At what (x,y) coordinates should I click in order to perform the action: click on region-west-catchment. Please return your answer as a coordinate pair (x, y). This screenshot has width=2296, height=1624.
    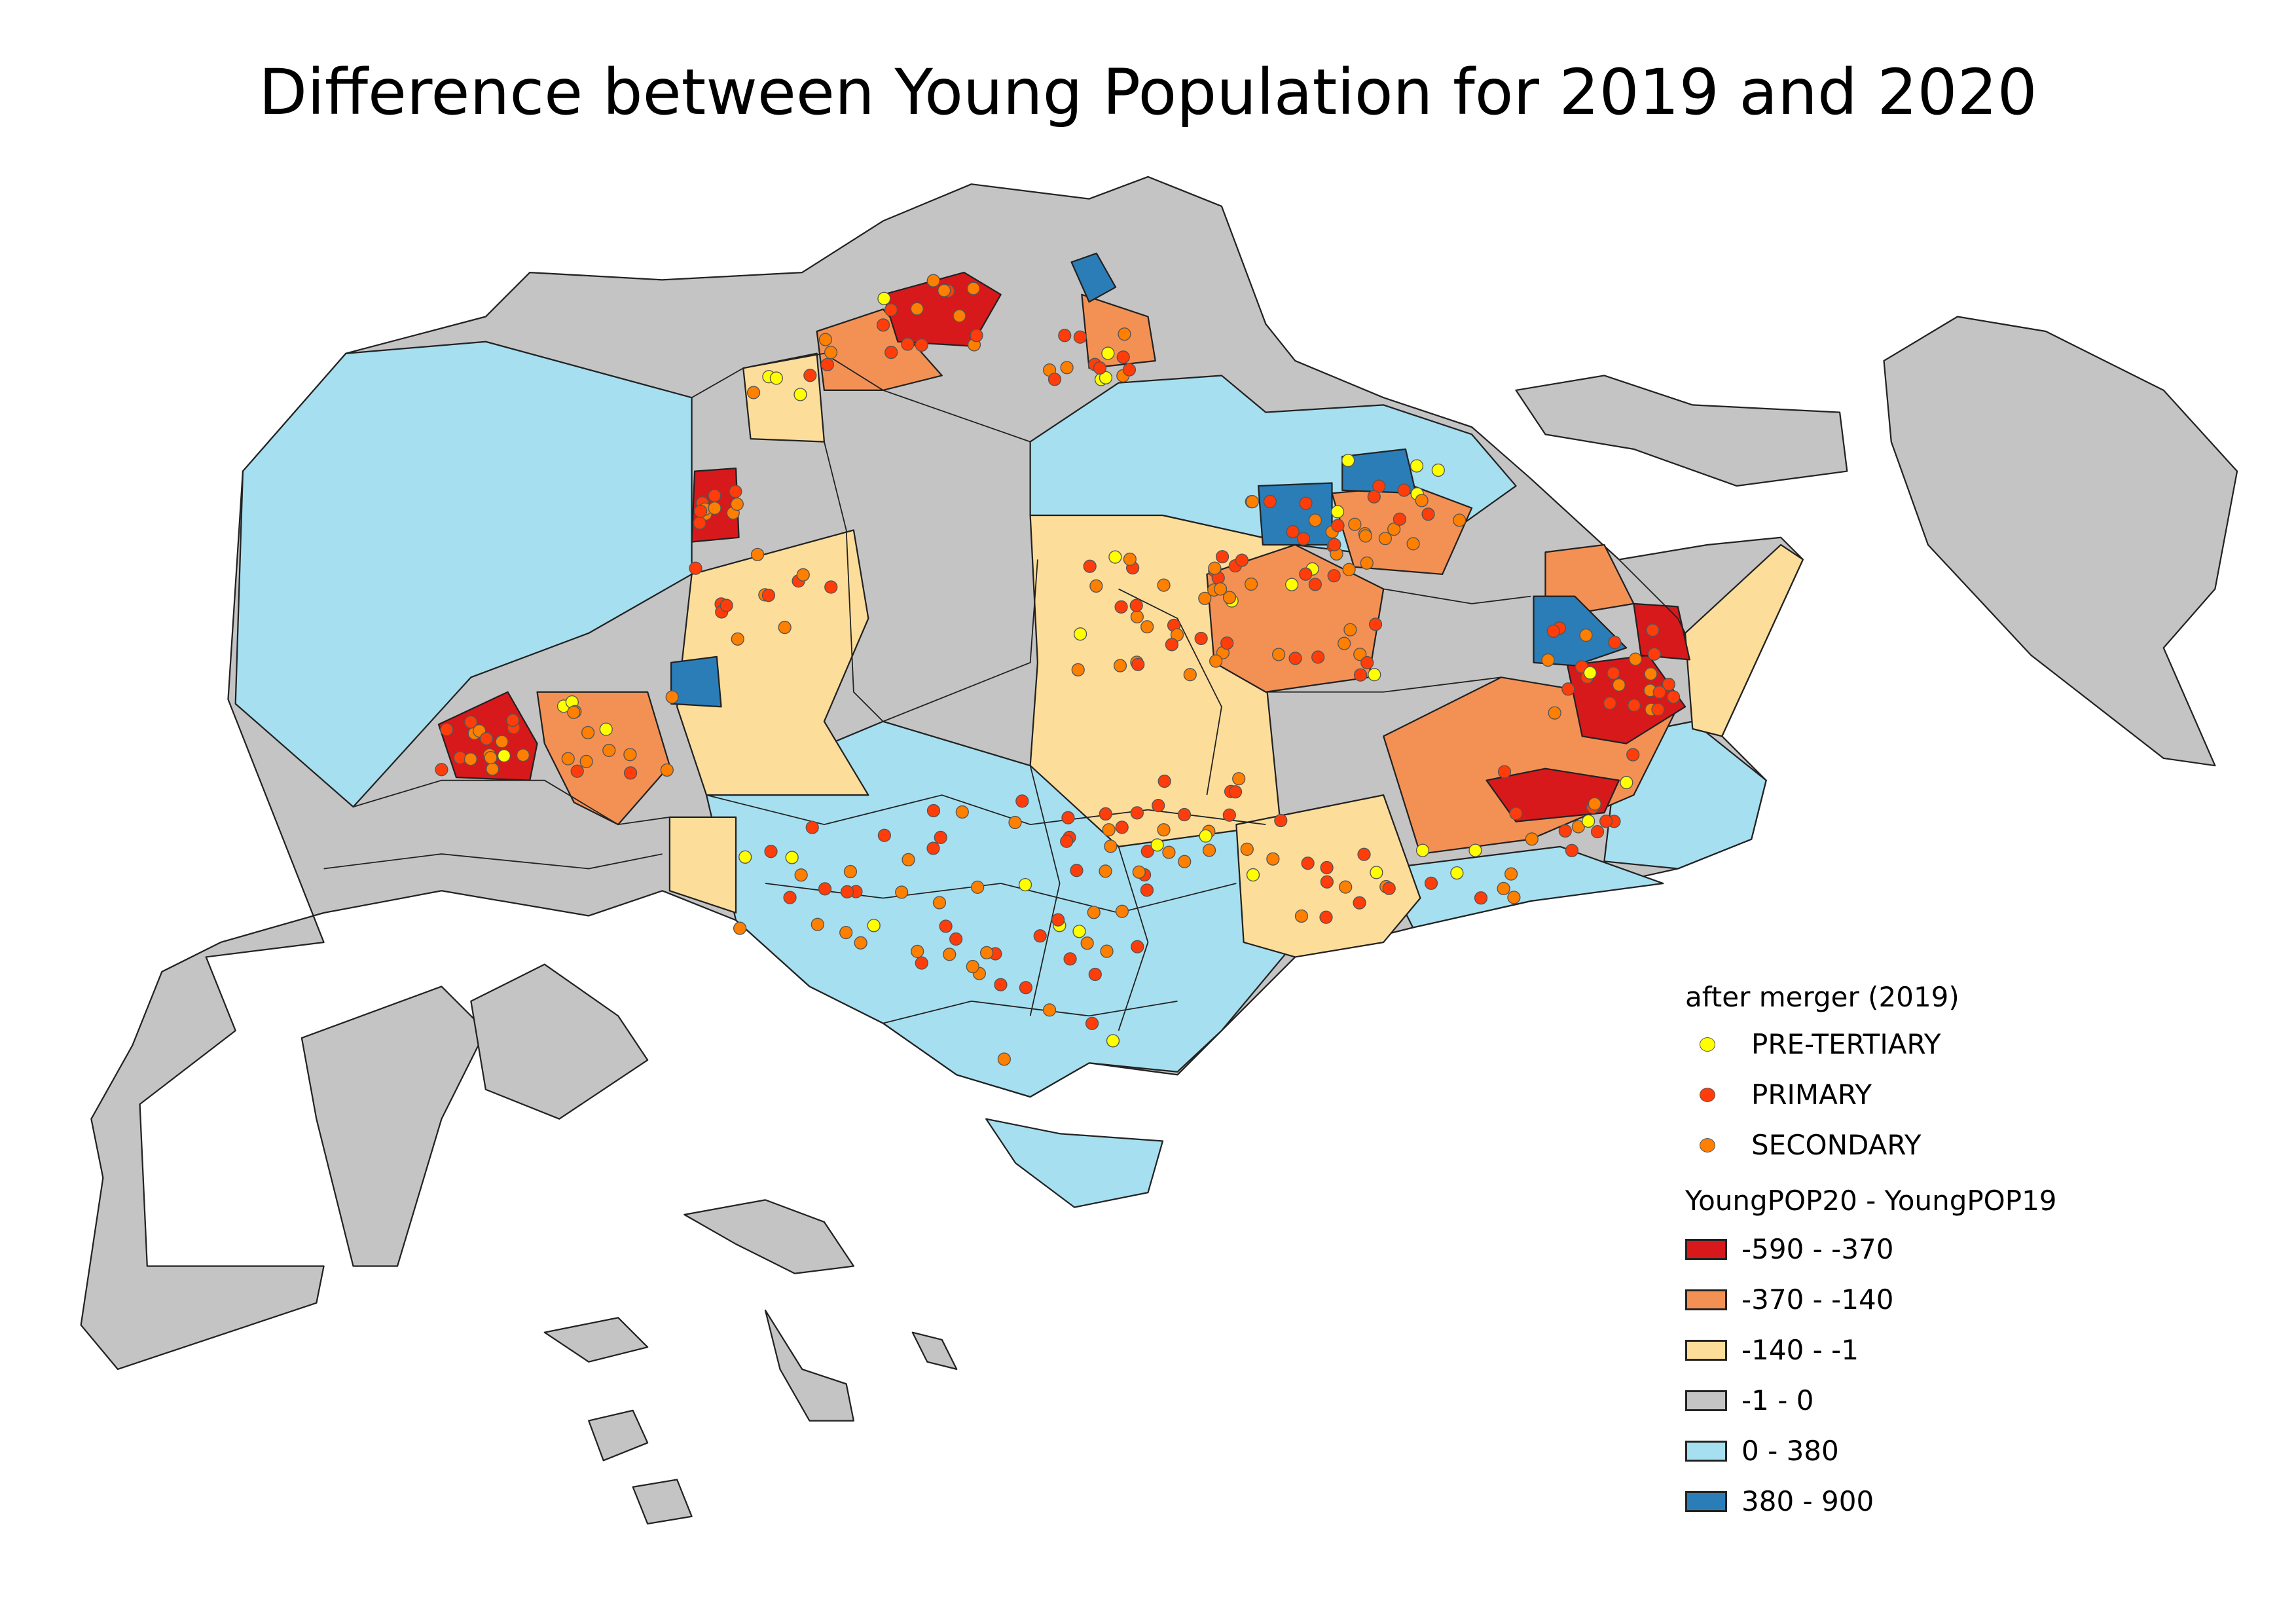
    Looking at the image, I should click on (463, 574).